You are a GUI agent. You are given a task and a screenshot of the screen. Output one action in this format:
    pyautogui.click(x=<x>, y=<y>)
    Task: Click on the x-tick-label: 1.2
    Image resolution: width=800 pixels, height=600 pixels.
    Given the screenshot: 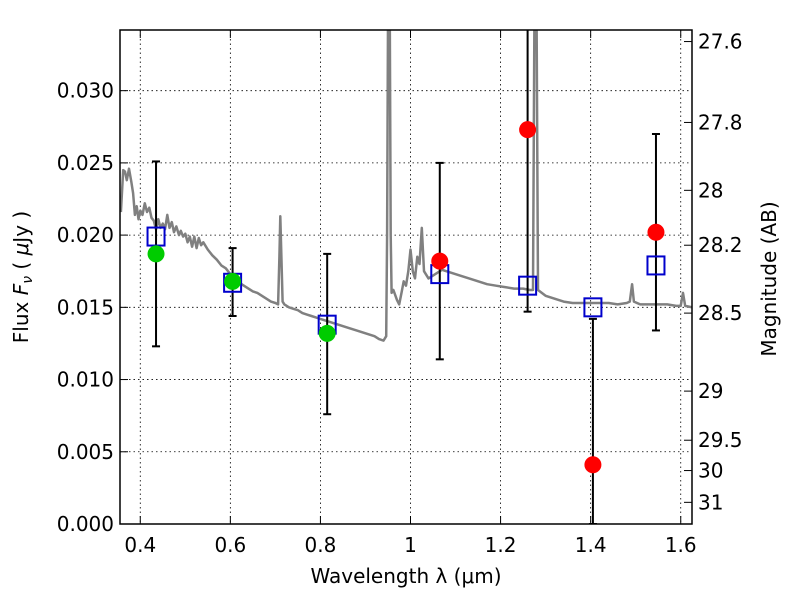 What is the action you would take?
    pyautogui.click(x=501, y=545)
    